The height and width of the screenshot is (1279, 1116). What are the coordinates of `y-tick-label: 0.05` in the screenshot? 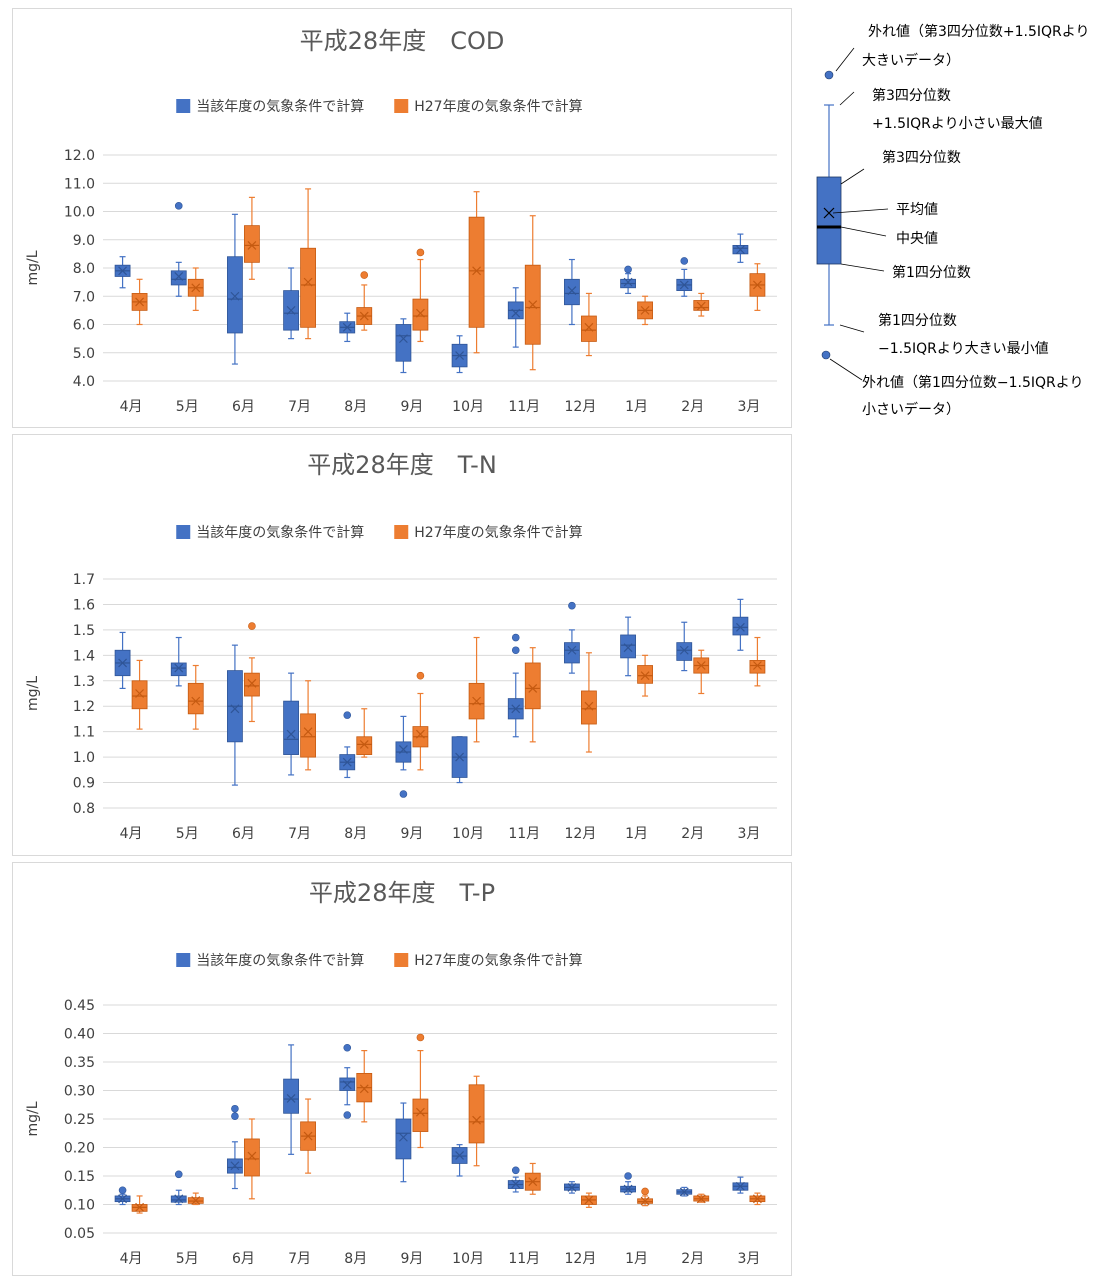 It's located at (79, 1234).